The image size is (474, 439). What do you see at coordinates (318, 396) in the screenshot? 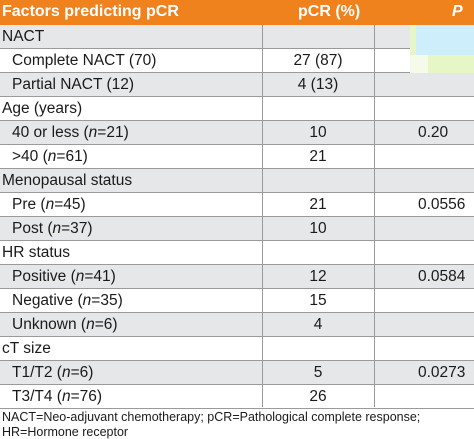
I see `row-pcr-value: 26` at bounding box center [318, 396].